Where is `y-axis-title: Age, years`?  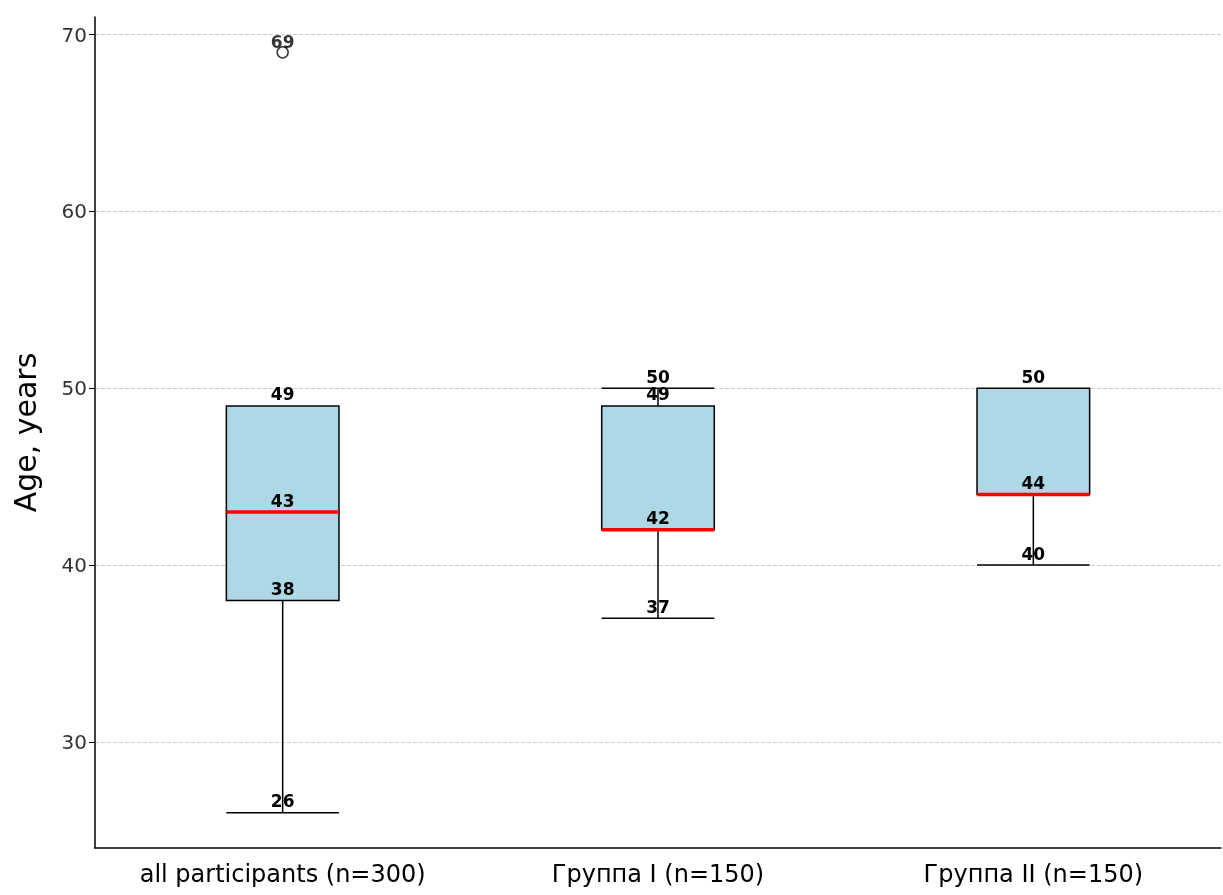
y-axis-title: Age, years is located at coordinates (25, 432).